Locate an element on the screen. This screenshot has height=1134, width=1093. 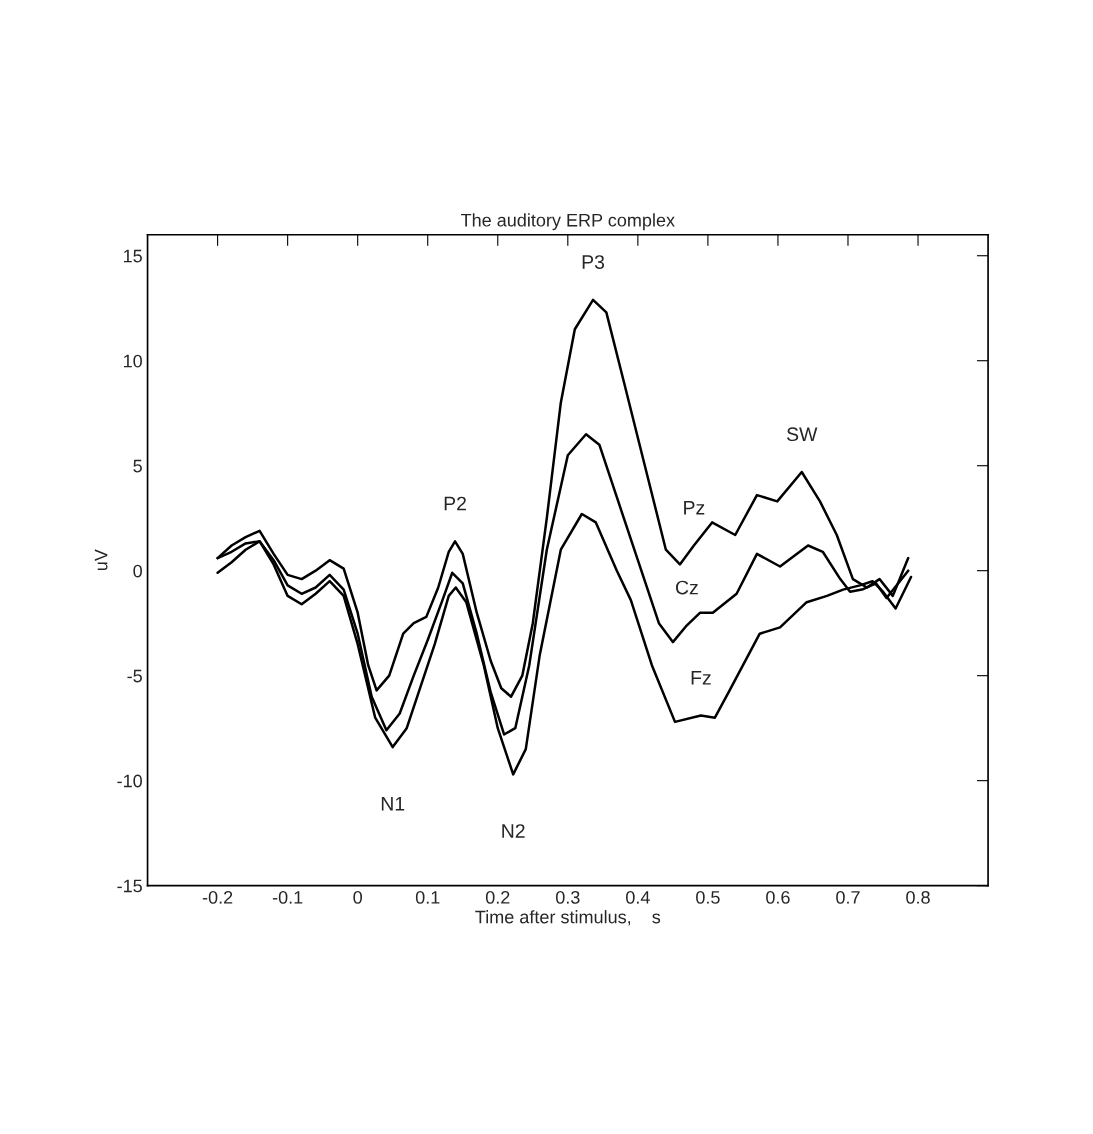
x-tick-label: -0.2 is located at coordinates (217, 897).